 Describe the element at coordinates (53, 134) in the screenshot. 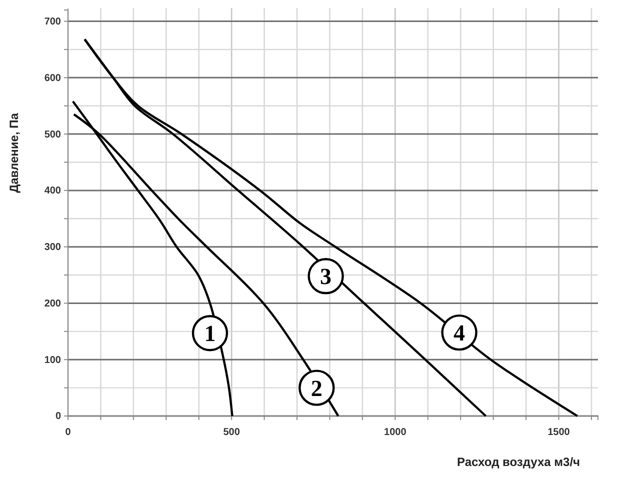

I see `y-tick-label: 500` at that location.